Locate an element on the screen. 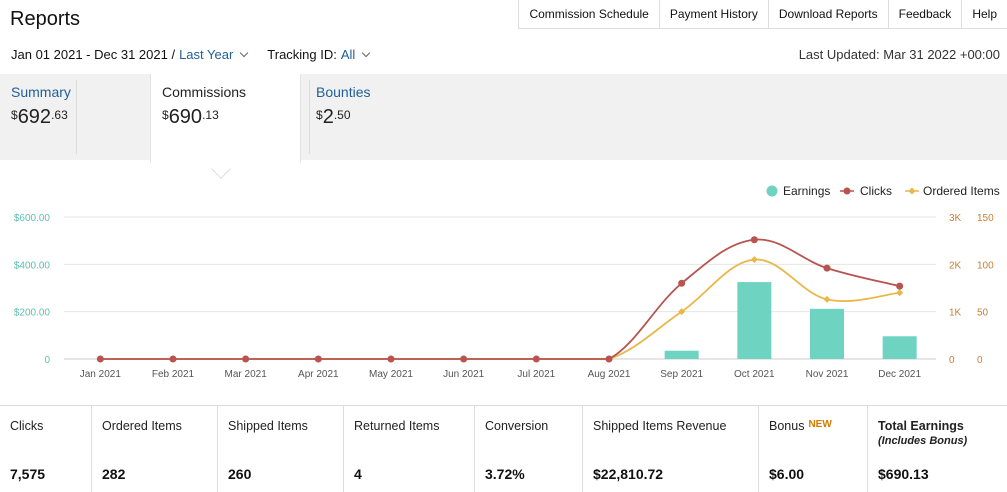  y-right-clicks-tick-label: 2K is located at coordinates (955, 265).